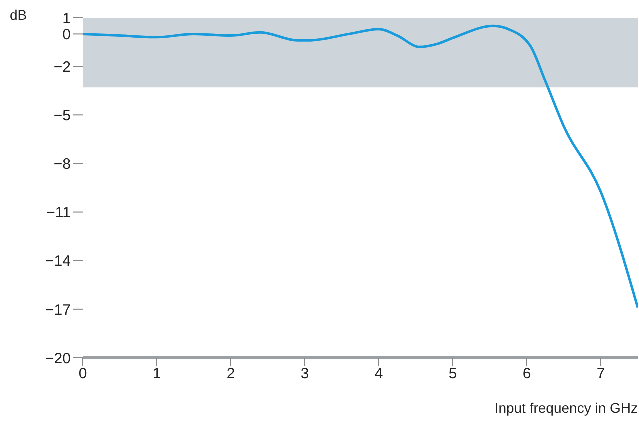 The image size is (639, 432). Describe the element at coordinates (231, 374) in the screenshot. I see `x-tick-label: 2` at that location.